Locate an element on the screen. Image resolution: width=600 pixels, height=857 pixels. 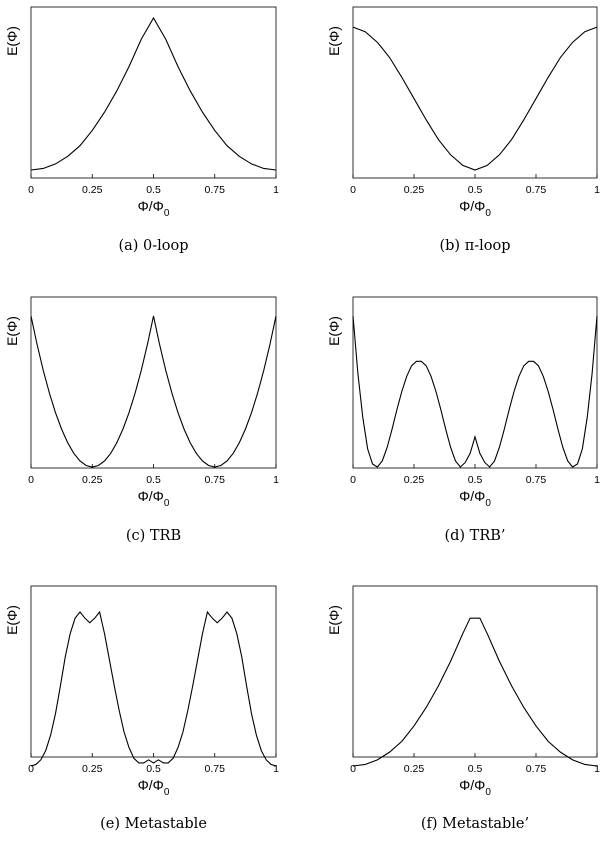
panel-caption: (b) π-loop is located at coordinates (474, 246).